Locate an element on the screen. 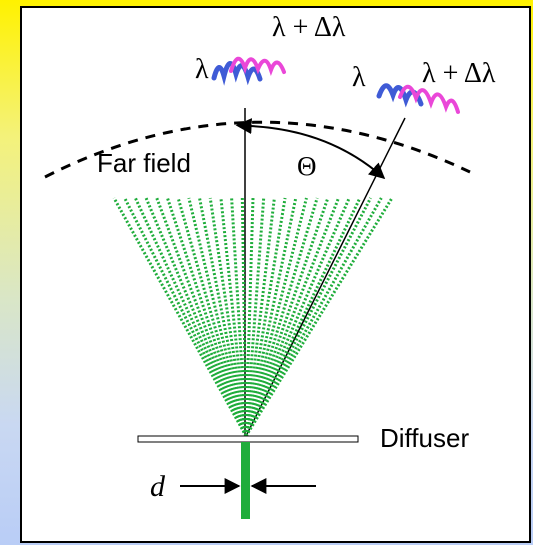 The image size is (533, 545). right-wave-lambda-plus is located at coordinates (429, 99).